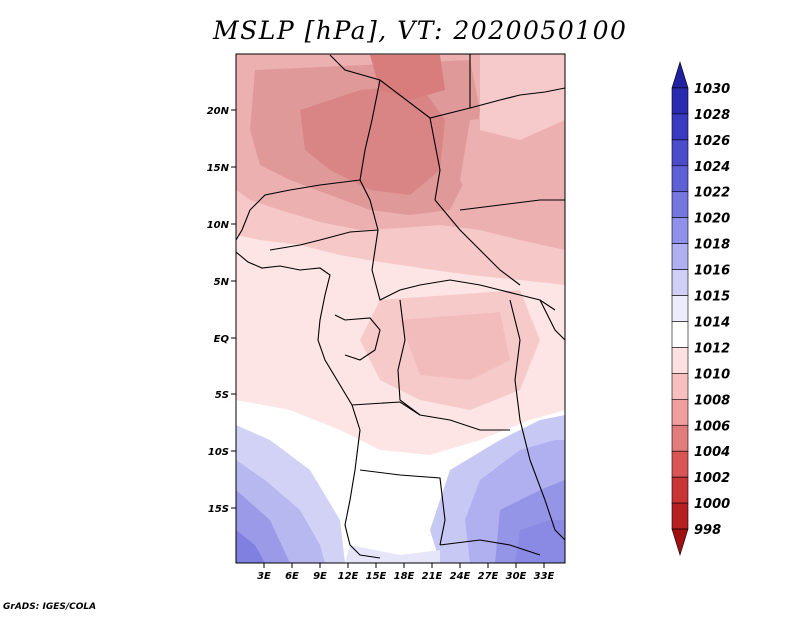 The height and width of the screenshot is (618, 800). I want to click on colorbar-label: 1014, so click(712, 322).